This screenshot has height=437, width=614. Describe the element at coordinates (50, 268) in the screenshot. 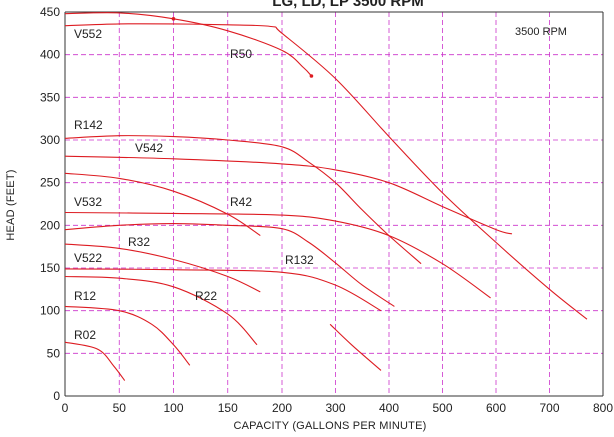

I see `y-tick-label-150: 150` at that location.